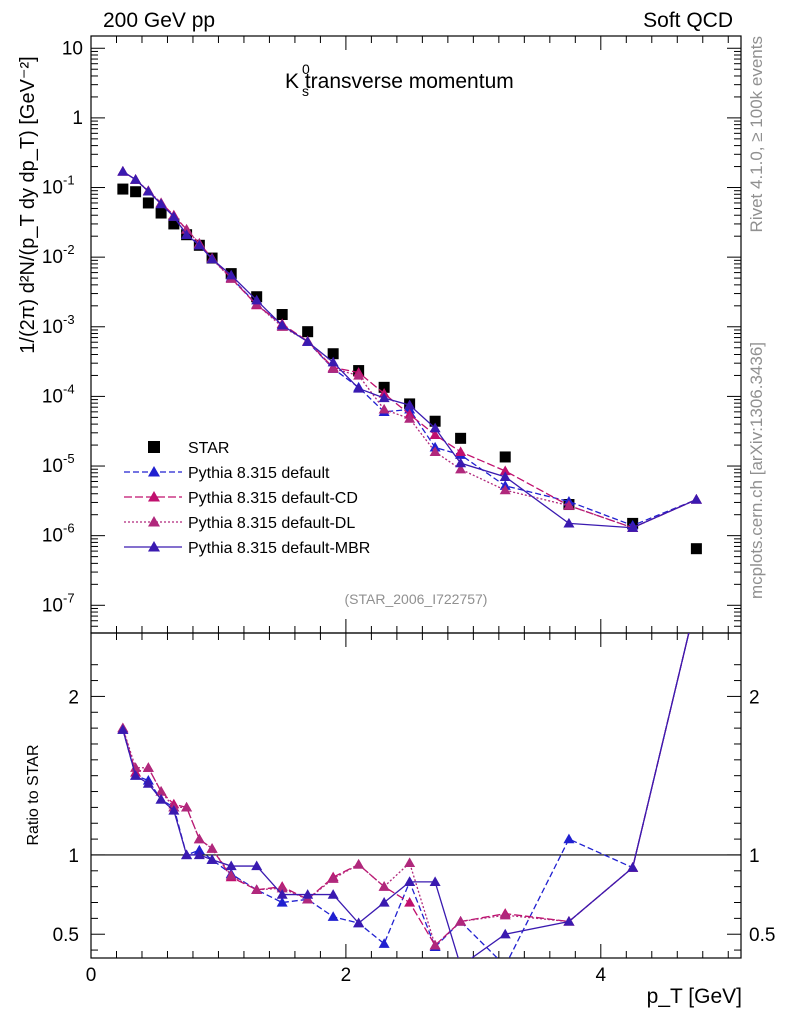  What do you see at coordinates (69, 319) in the screenshot?
I see `y-tick-exponent: -3` at bounding box center [69, 319].